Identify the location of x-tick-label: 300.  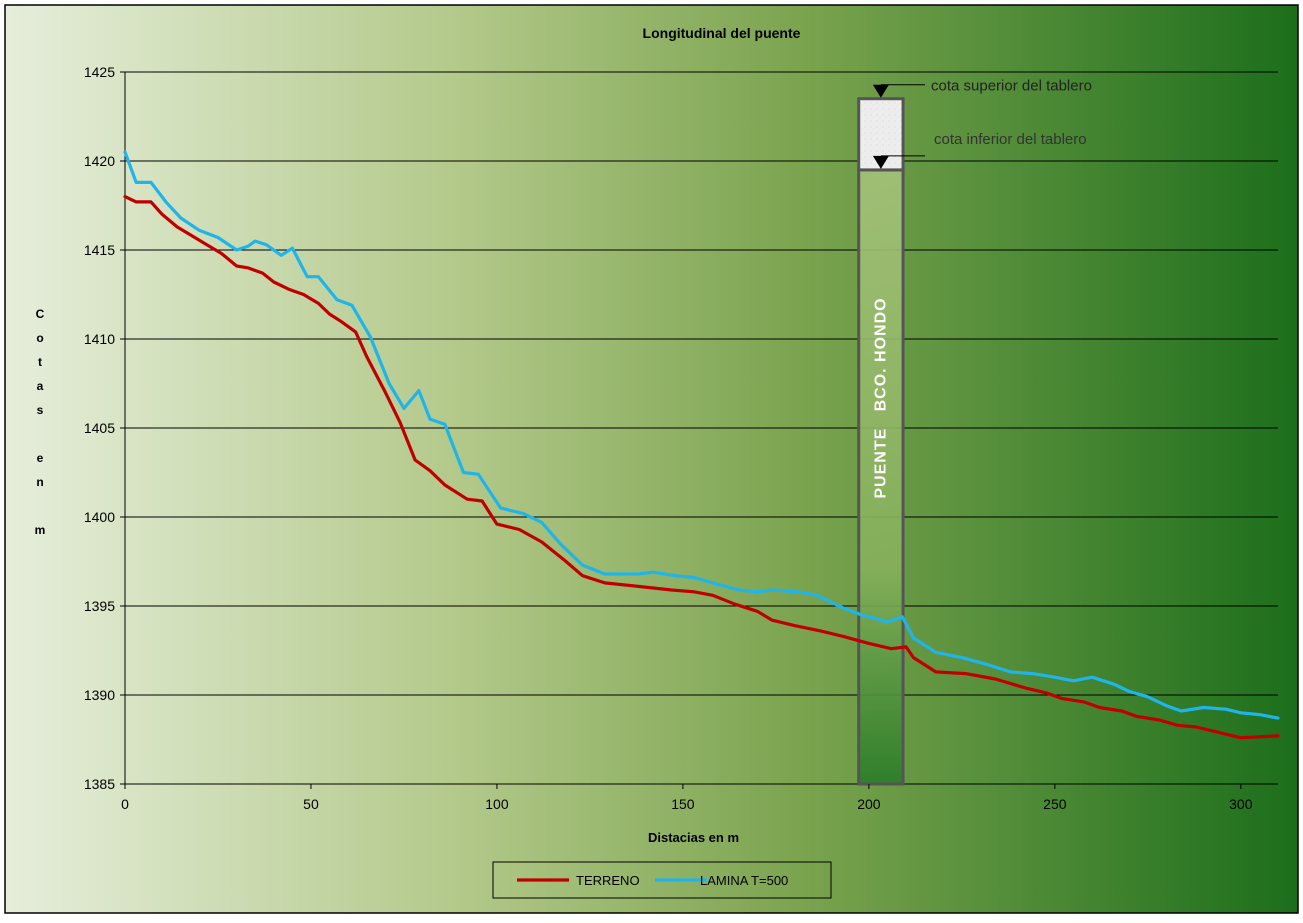
(1241, 804).